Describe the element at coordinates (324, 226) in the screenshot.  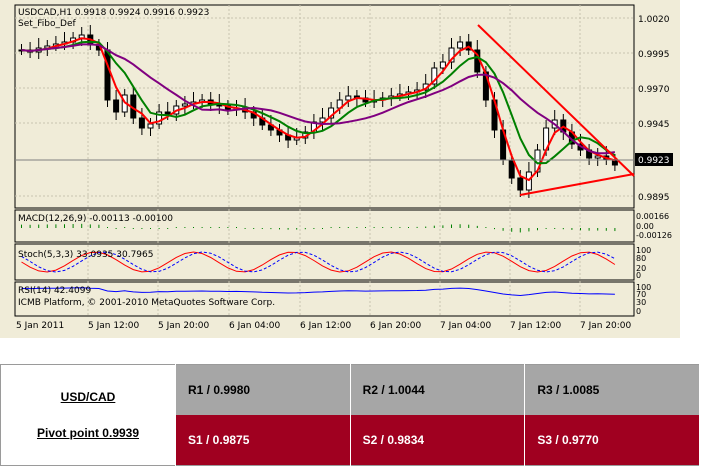
I see `macd-panel-frame` at that location.